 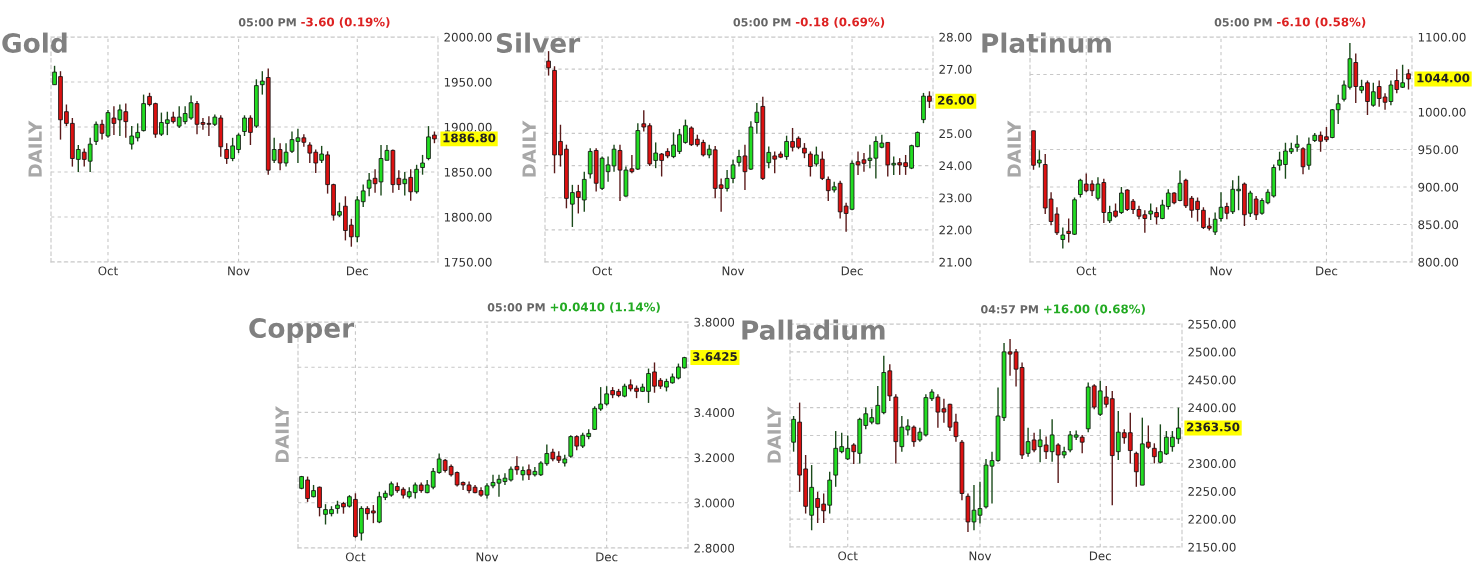 What do you see at coordinates (955, 198) in the screenshot?
I see `y-tick-label: 23.00` at bounding box center [955, 198].